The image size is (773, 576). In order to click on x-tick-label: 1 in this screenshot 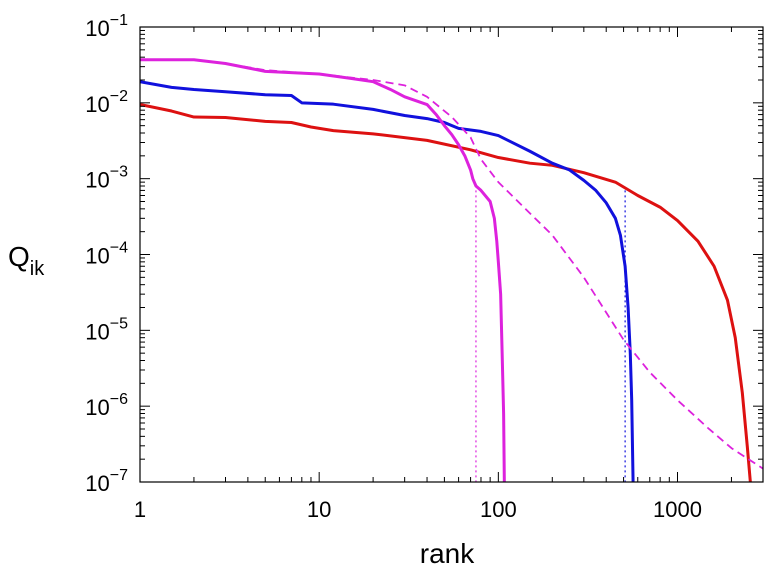, I will do `click(140, 509)`.